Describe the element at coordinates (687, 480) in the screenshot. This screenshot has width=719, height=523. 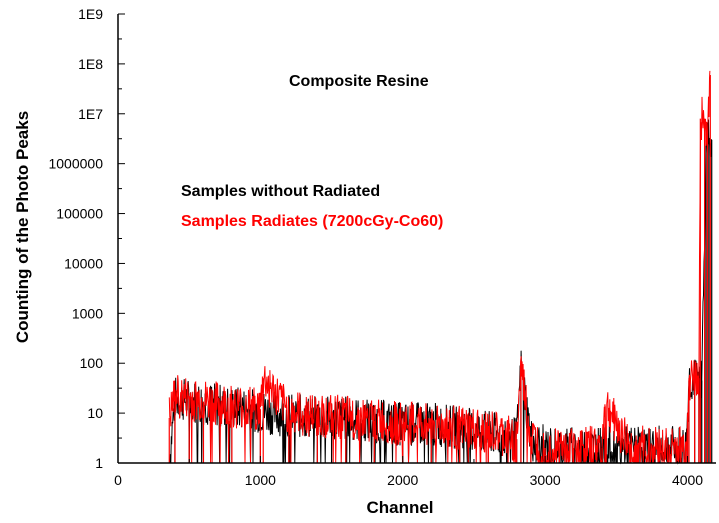
I see `x-tick-label: 4000` at that location.